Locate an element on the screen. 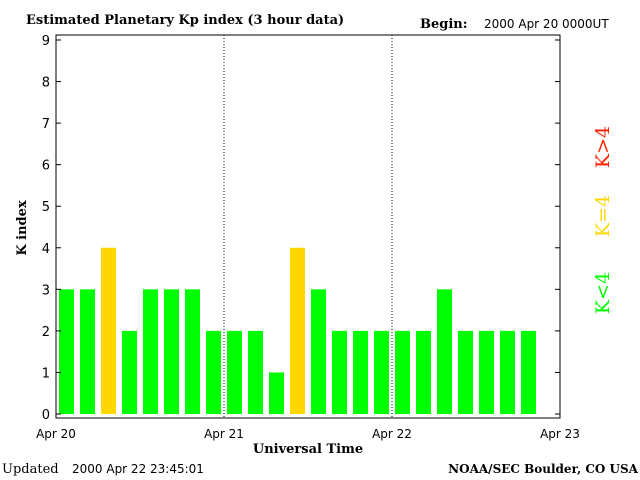  source-credit: NOAA/SEC Boulder, CO USA is located at coordinates (543, 469).